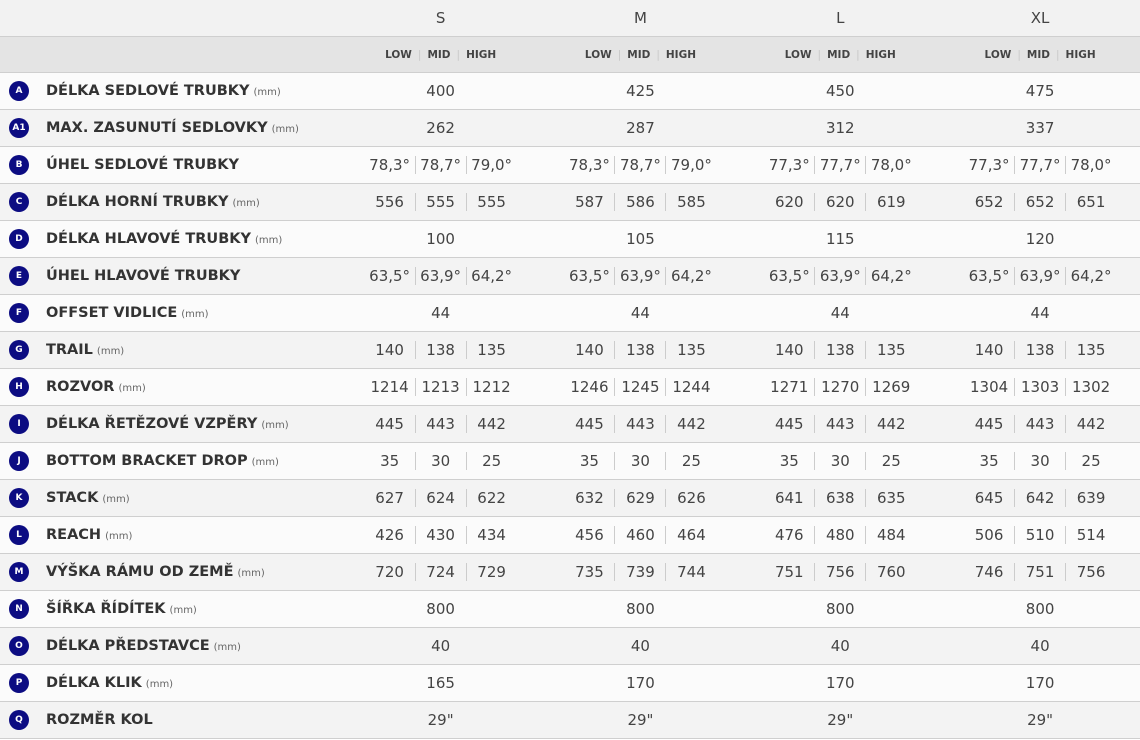 This screenshot has height=740, width=1140. What do you see at coordinates (491, 202) in the screenshot?
I see `value: 555` at bounding box center [491, 202].